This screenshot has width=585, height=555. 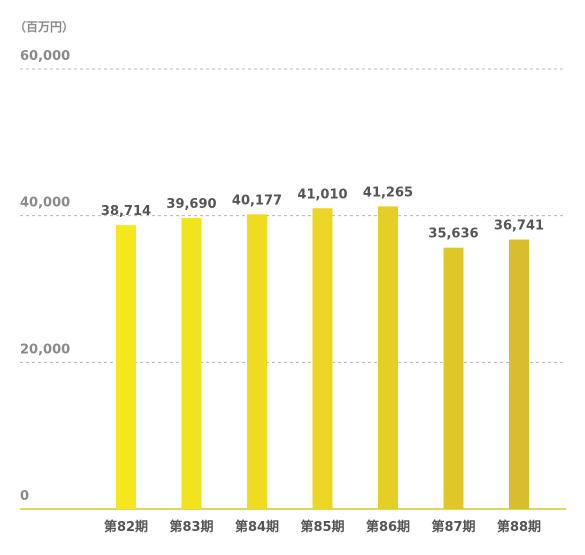 What do you see at coordinates (126, 211) in the screenshot?
I see `data-label: 38,714` at bounding box center [126, 211].